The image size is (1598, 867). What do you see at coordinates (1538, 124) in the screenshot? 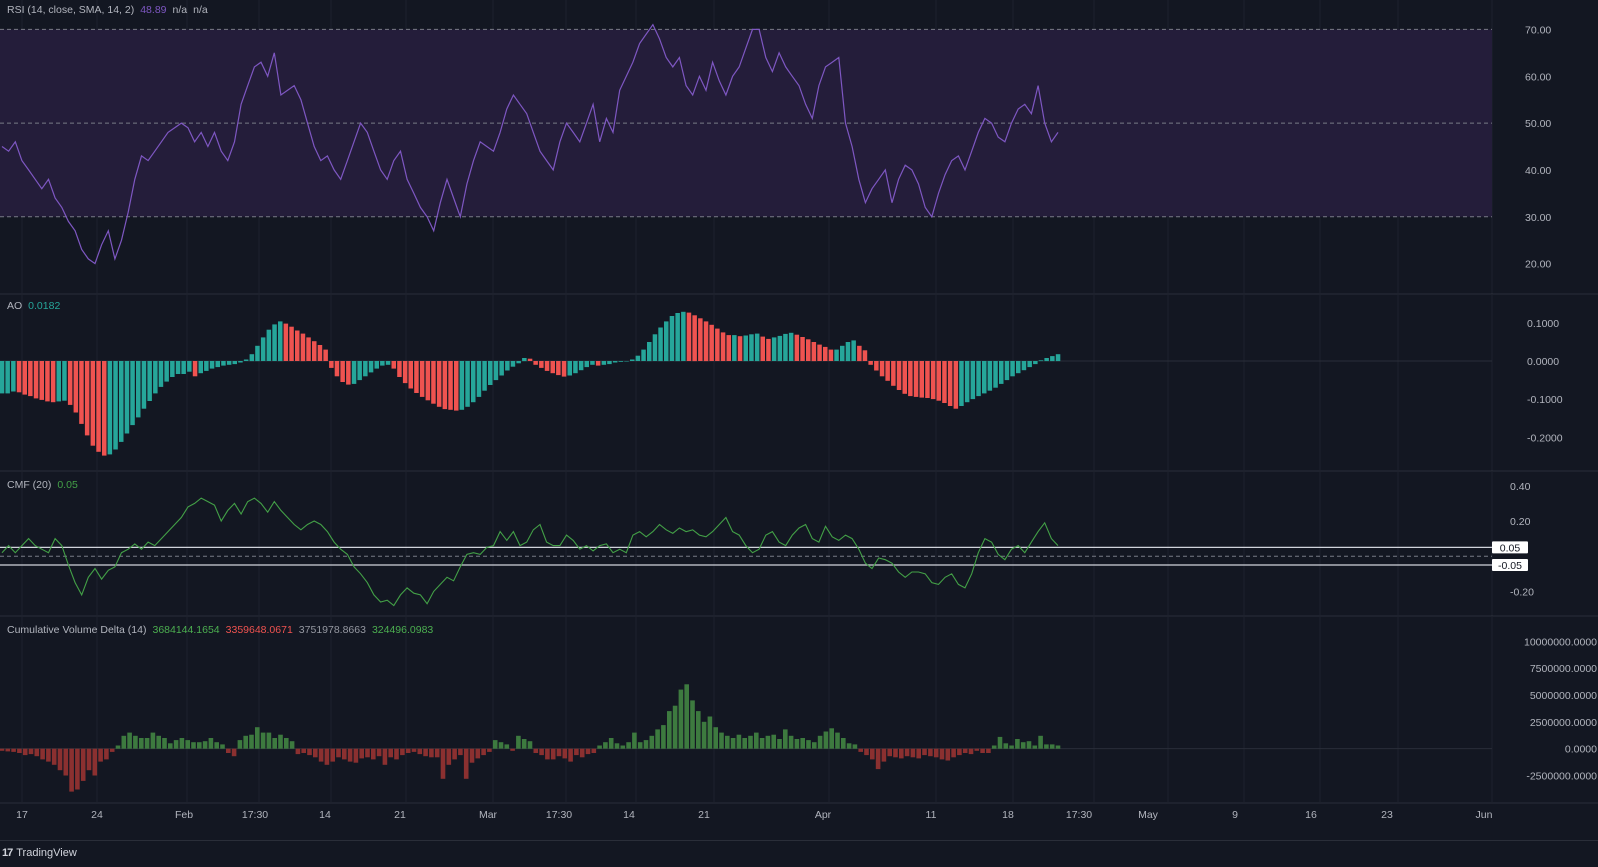
I see `rsi-tick-label: 50.00` at bounding box center [1538, 124].